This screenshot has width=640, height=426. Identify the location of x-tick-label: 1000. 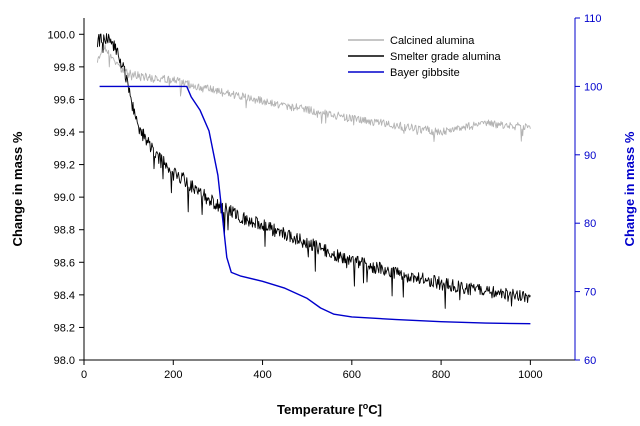
(530, 375).